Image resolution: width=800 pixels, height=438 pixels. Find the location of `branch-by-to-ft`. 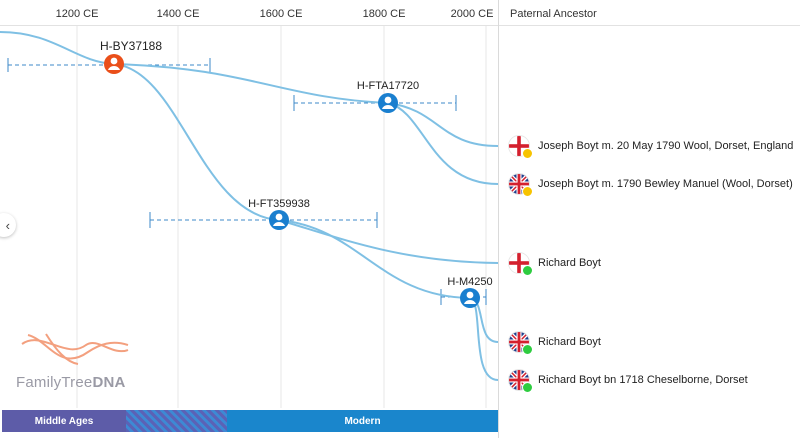

branch-by-to-ft is located at coordinates (196, 142).